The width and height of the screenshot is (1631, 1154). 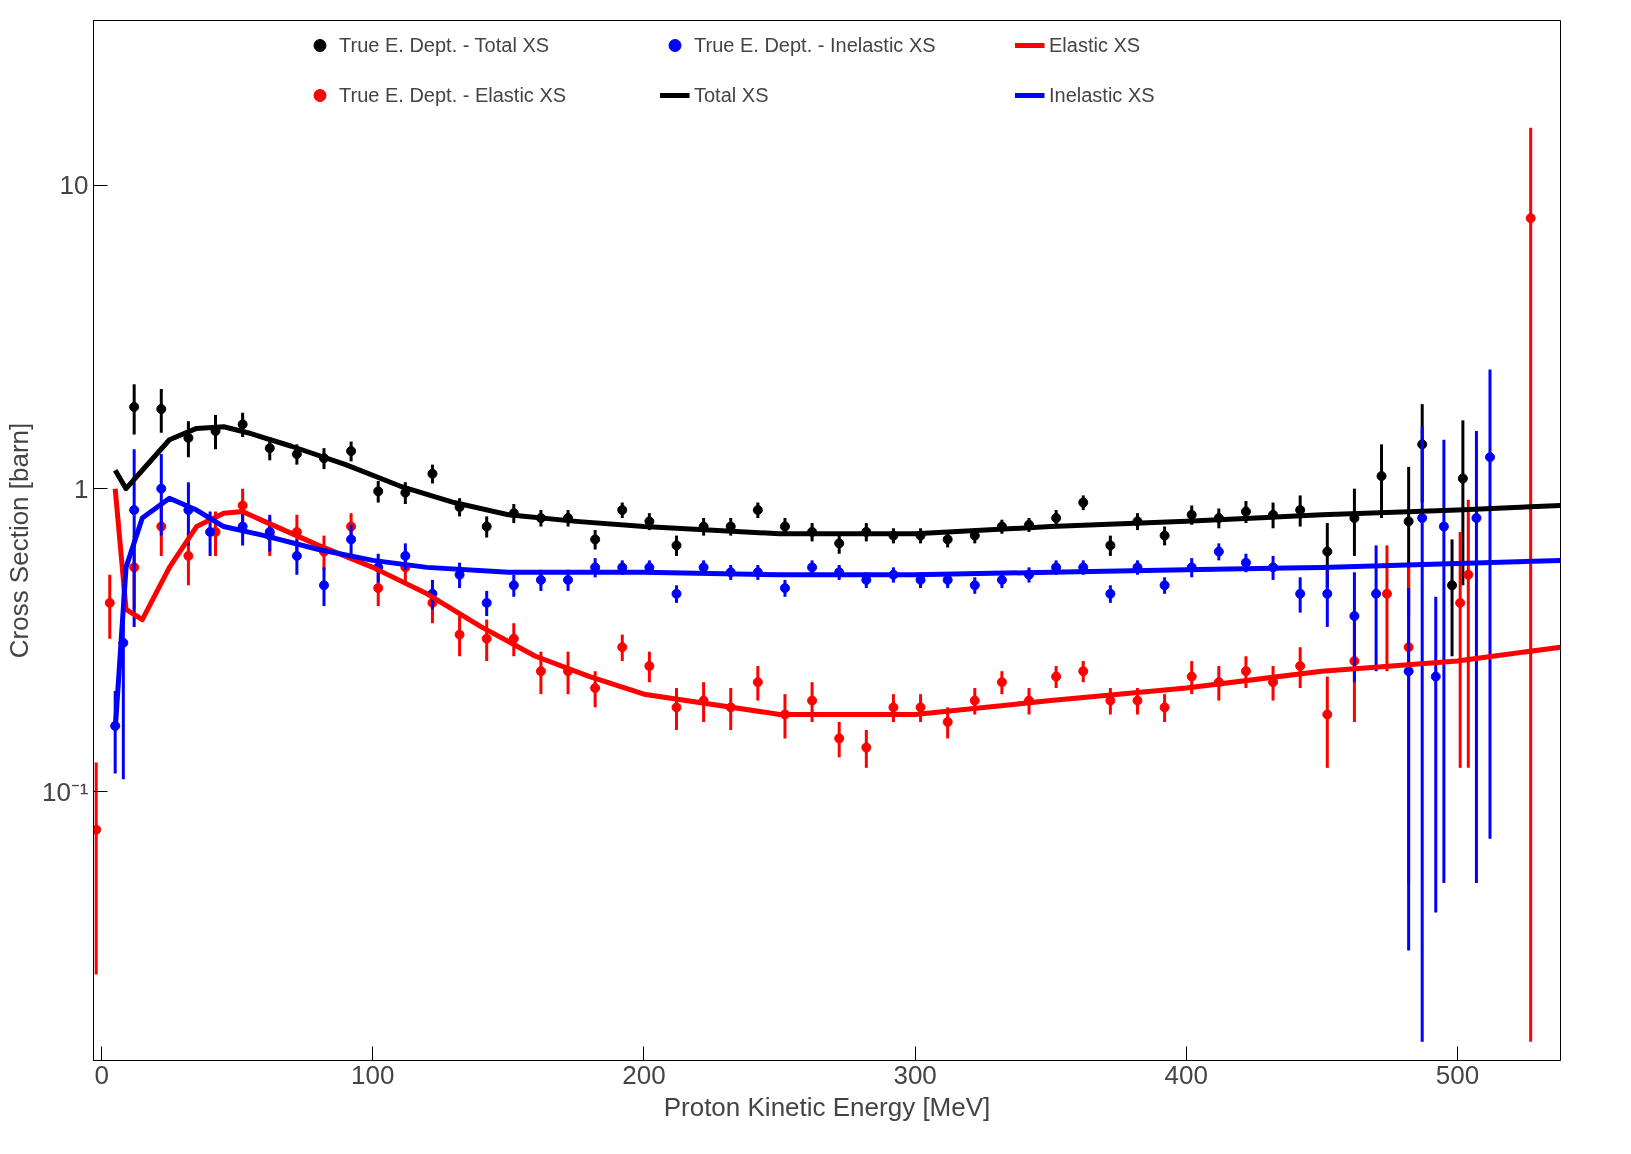 I want to click on legend-label: True E. Dept. - Elastic XS, so click(x=453, y=95).